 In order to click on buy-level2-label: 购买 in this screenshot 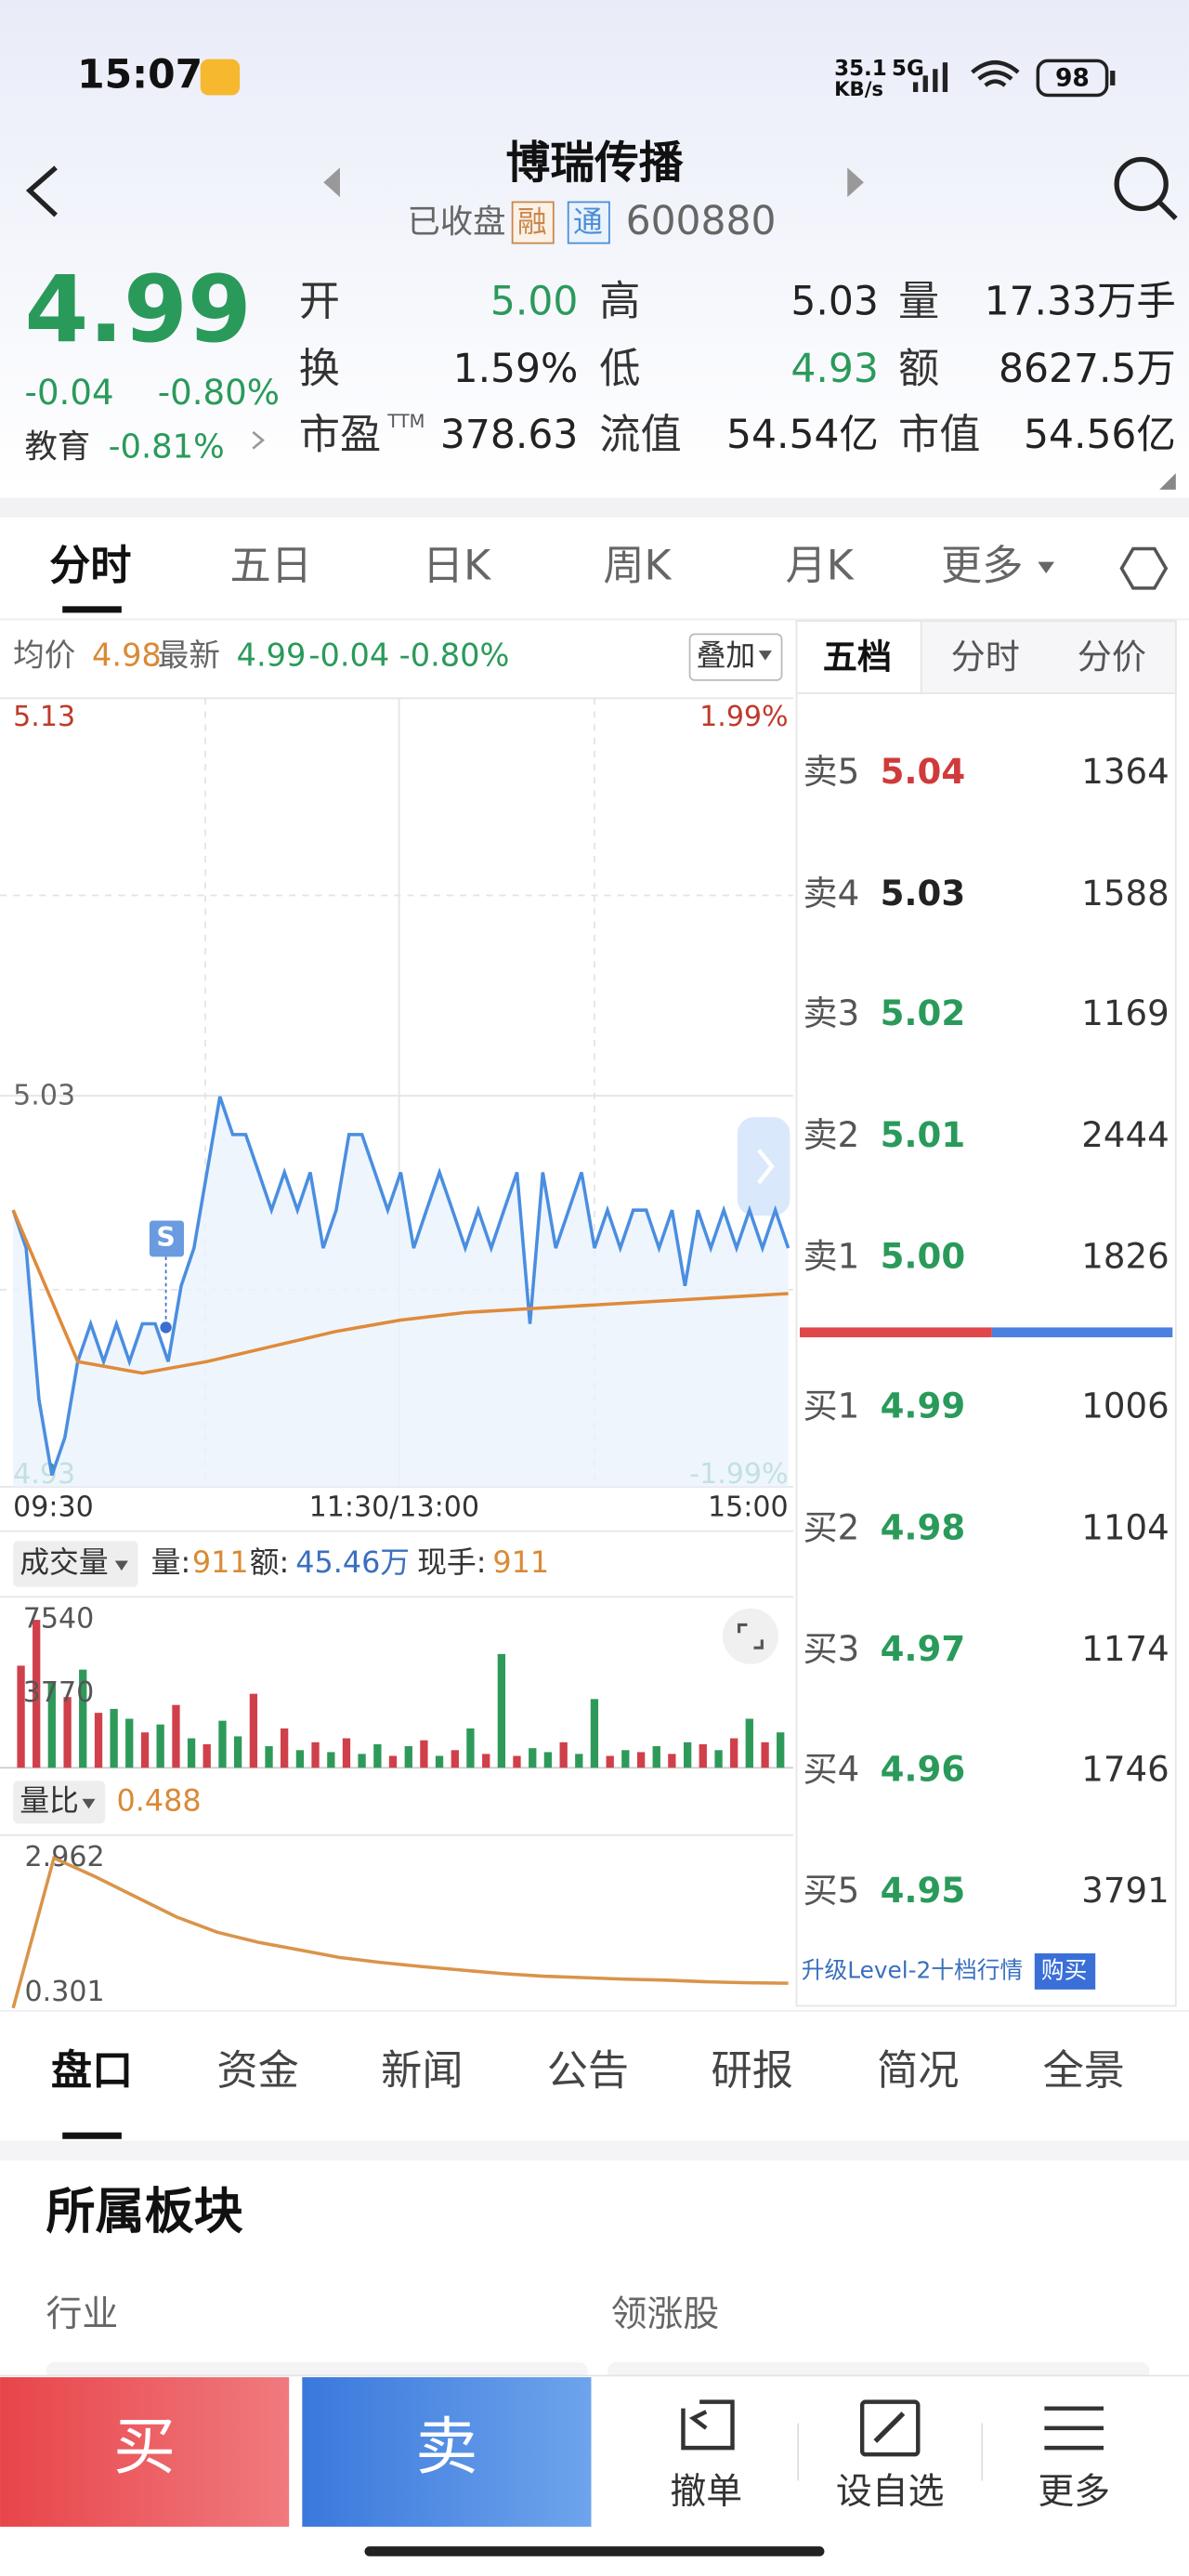, I will do `click(1065, 1969)`.